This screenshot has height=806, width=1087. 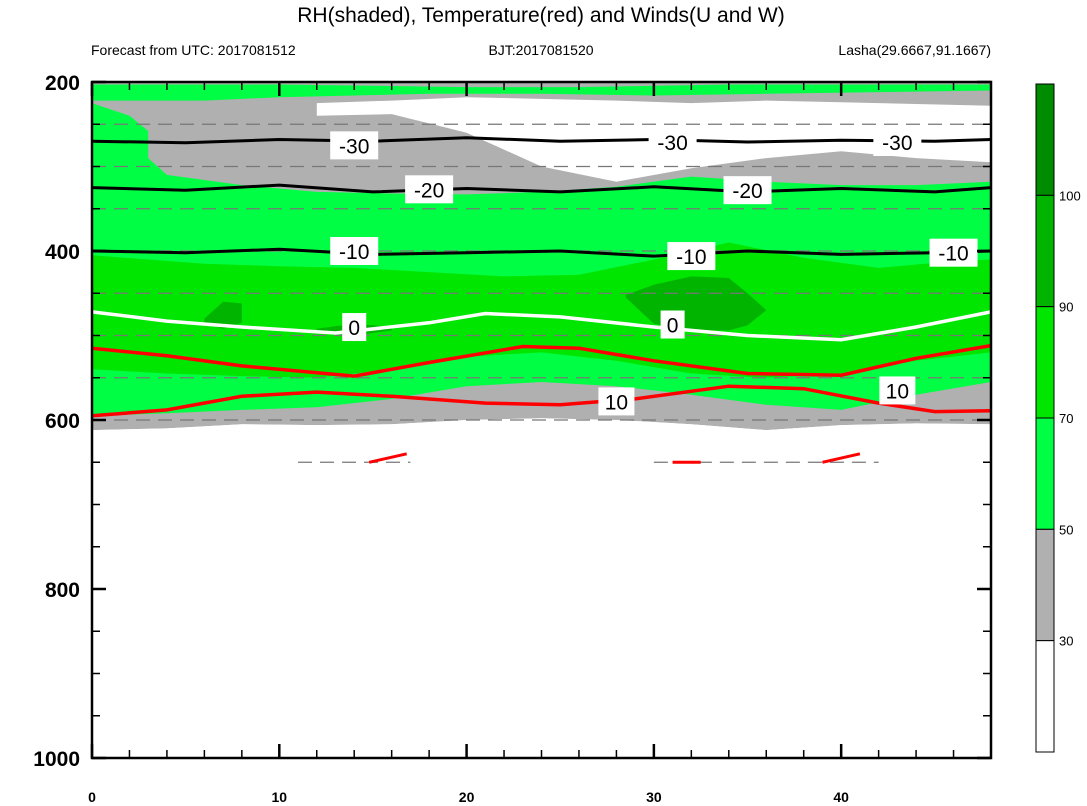 I want to click on x-tick-label: 20, so click(x=467, y=797).